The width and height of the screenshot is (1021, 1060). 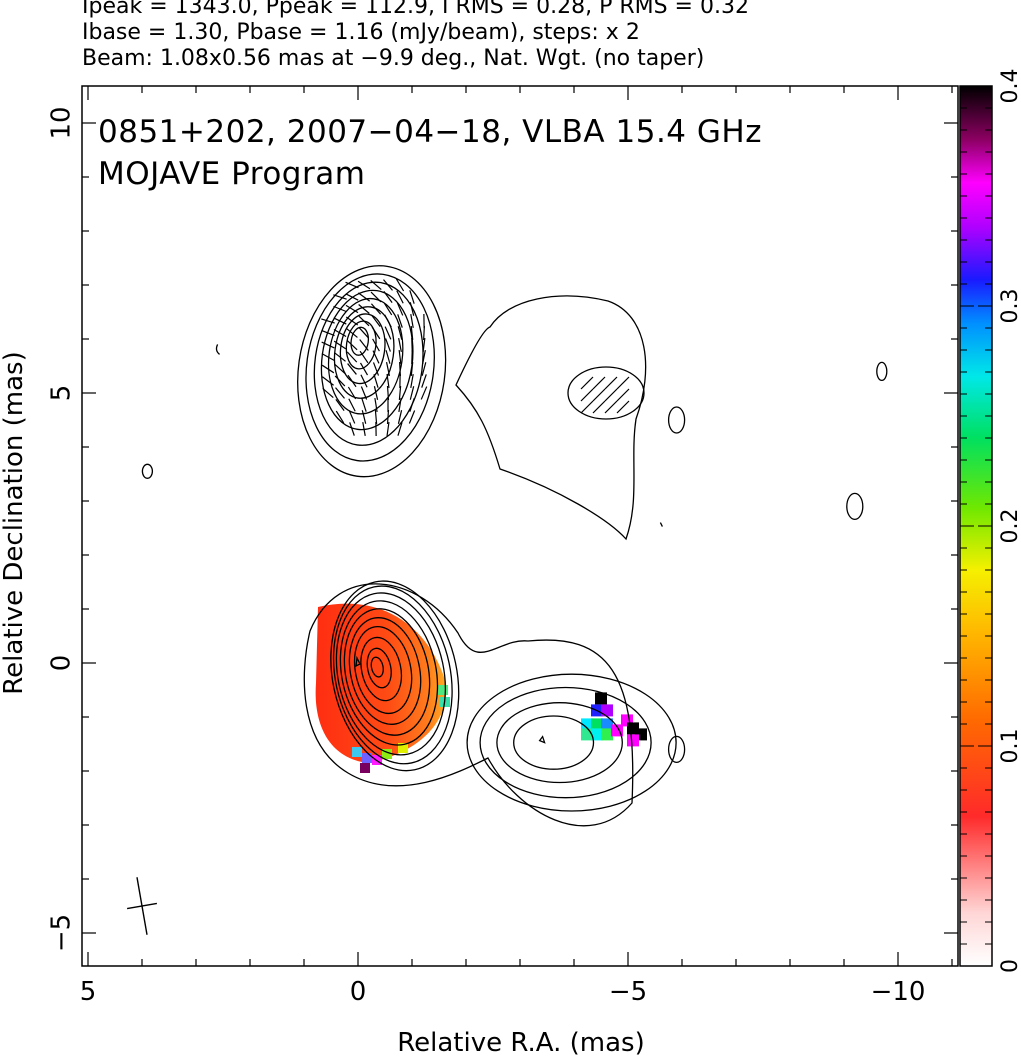 What do you see at coordinates (14, 523) in the screenshot?
I see `y-axis-label: Relative Declination (mas)` at bounding box center [14, 523].